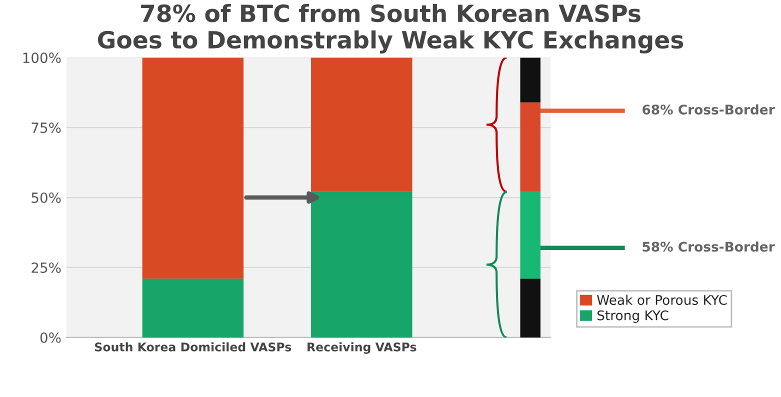 This screenshot has height=397, width=781. What do you see at coordinates (708, 109) in the screenshot?
I see `text: 68% Cross-Border` at bounding box center [708, 109].